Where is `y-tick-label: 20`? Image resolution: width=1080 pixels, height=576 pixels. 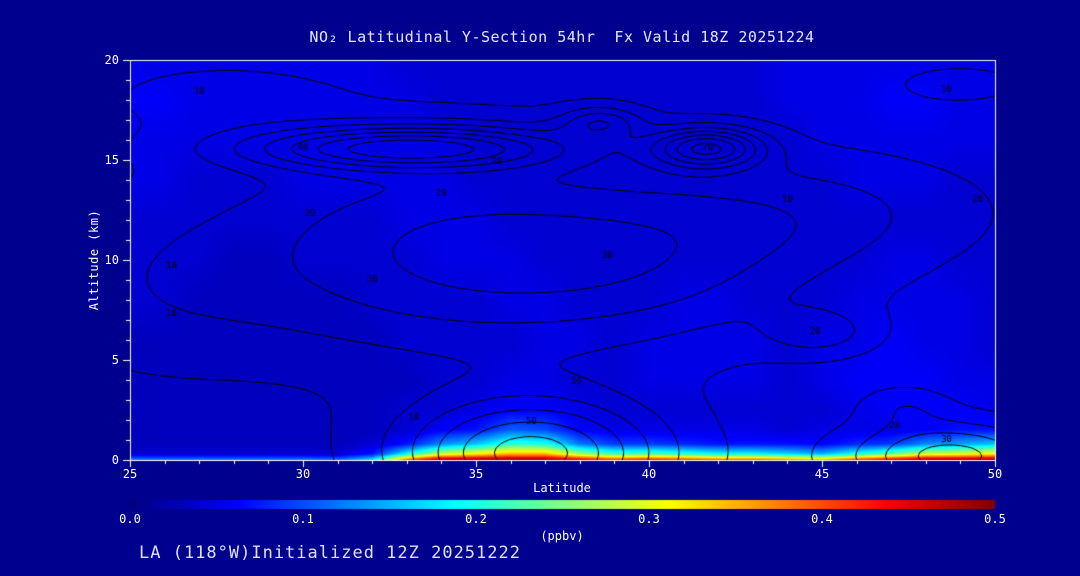 y-tick-label: 20 is located at coordinates (111, 60).